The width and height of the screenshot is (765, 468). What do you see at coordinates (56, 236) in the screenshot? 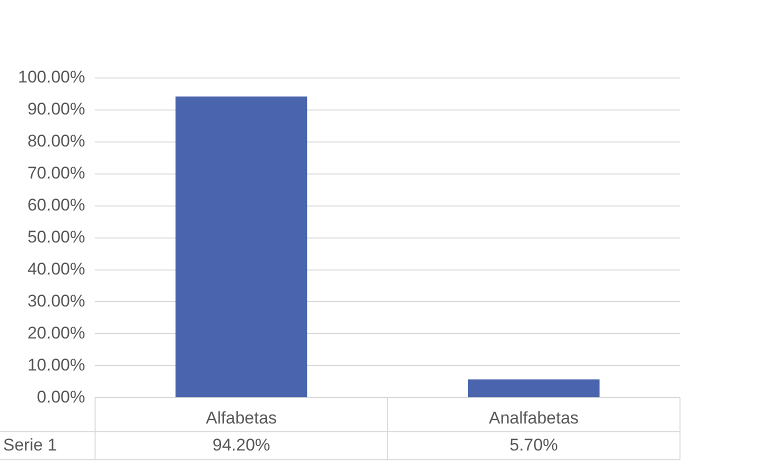
I see `y-tick-label: 50.00%` at bounding box center [56, 236].